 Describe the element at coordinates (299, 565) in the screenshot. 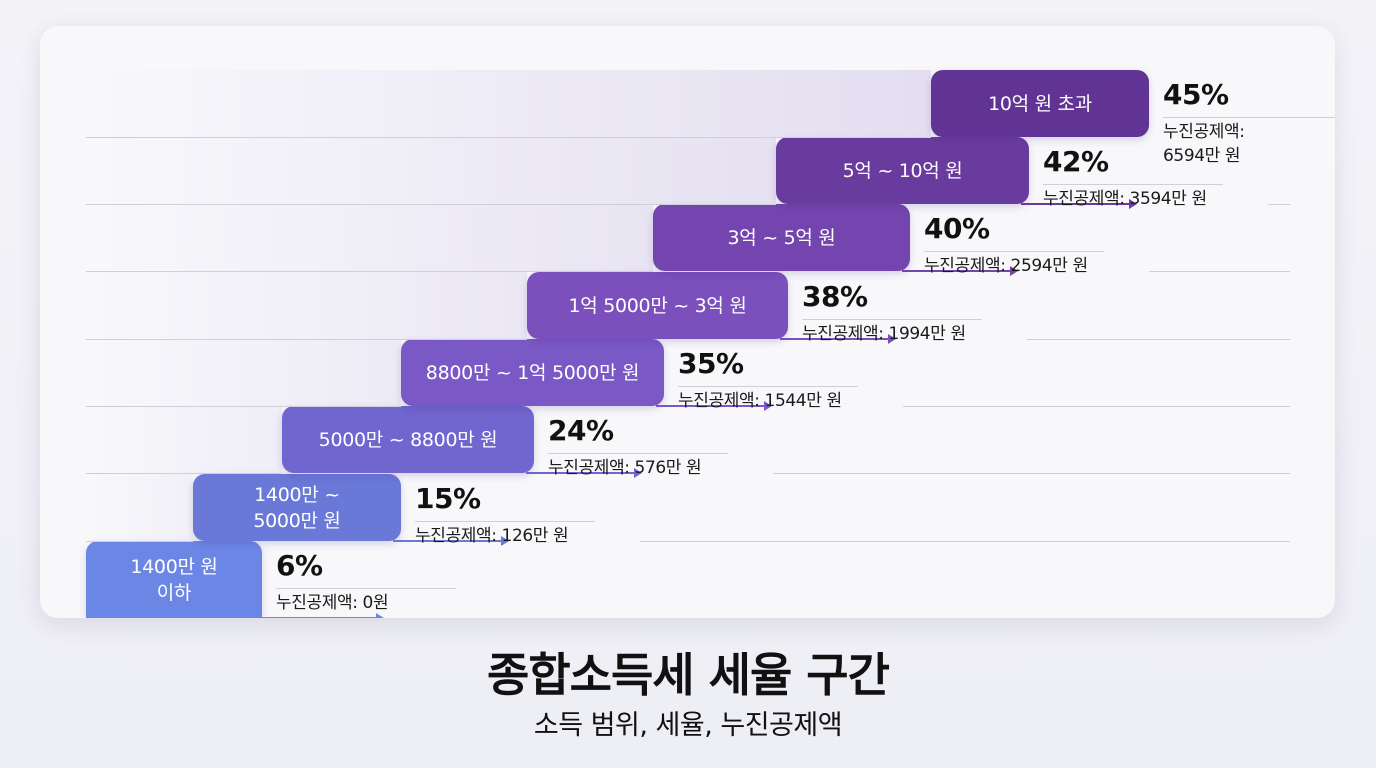

I see `tier-rate: 6%` at that location.